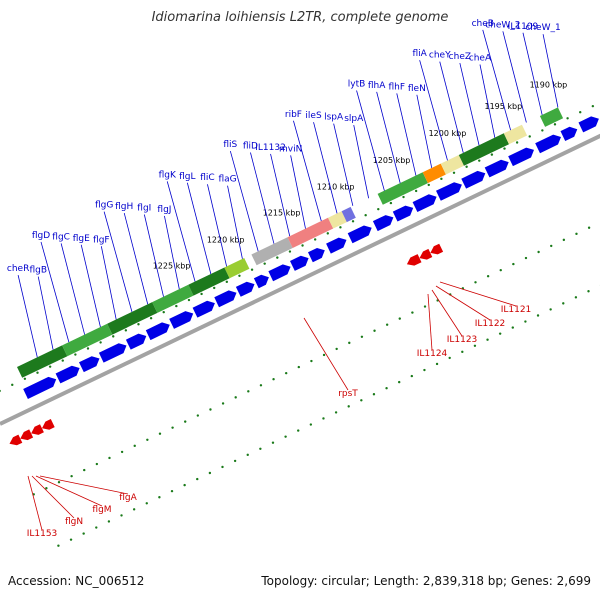 The height and width of the screenshot is (600, 600). I want to click on forward-gene-label: flhA, so click(377, 86).